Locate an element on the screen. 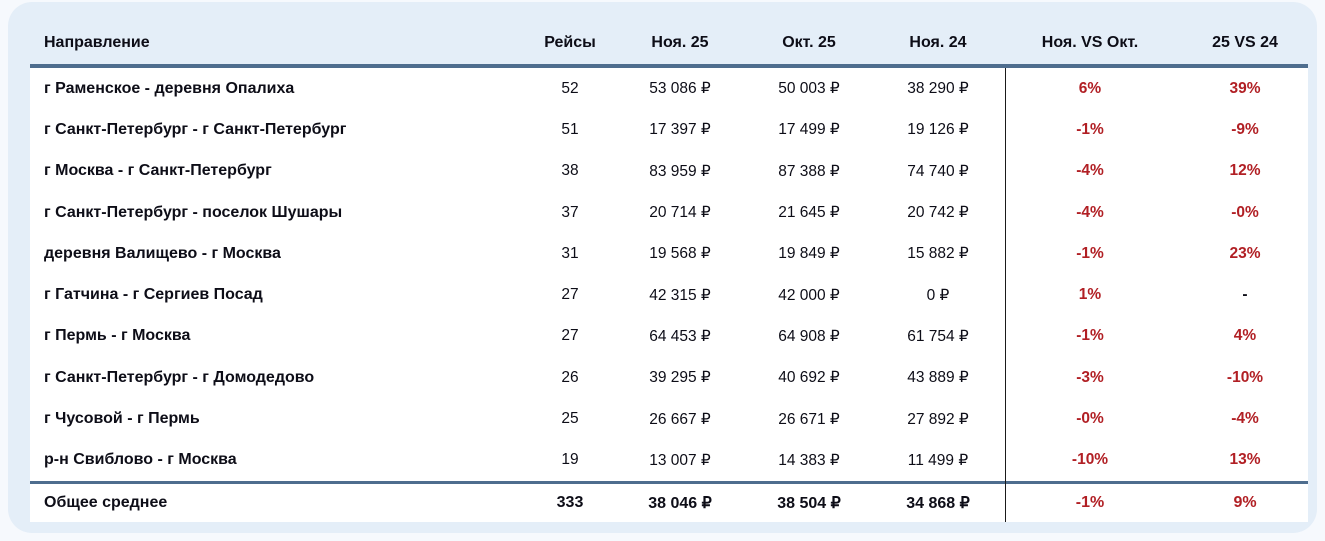 The image size is (1325, 541). direction-cell: г Чусовой - г Пермь is located at coordinates (122, 419).